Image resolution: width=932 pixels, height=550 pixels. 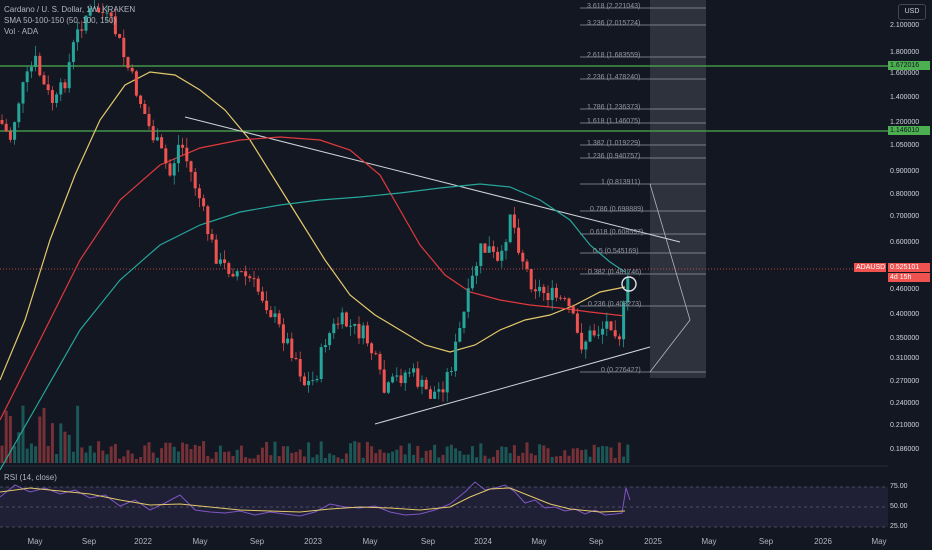 I want to click on price-tick: 1.050000, so click(x=905, y=145).